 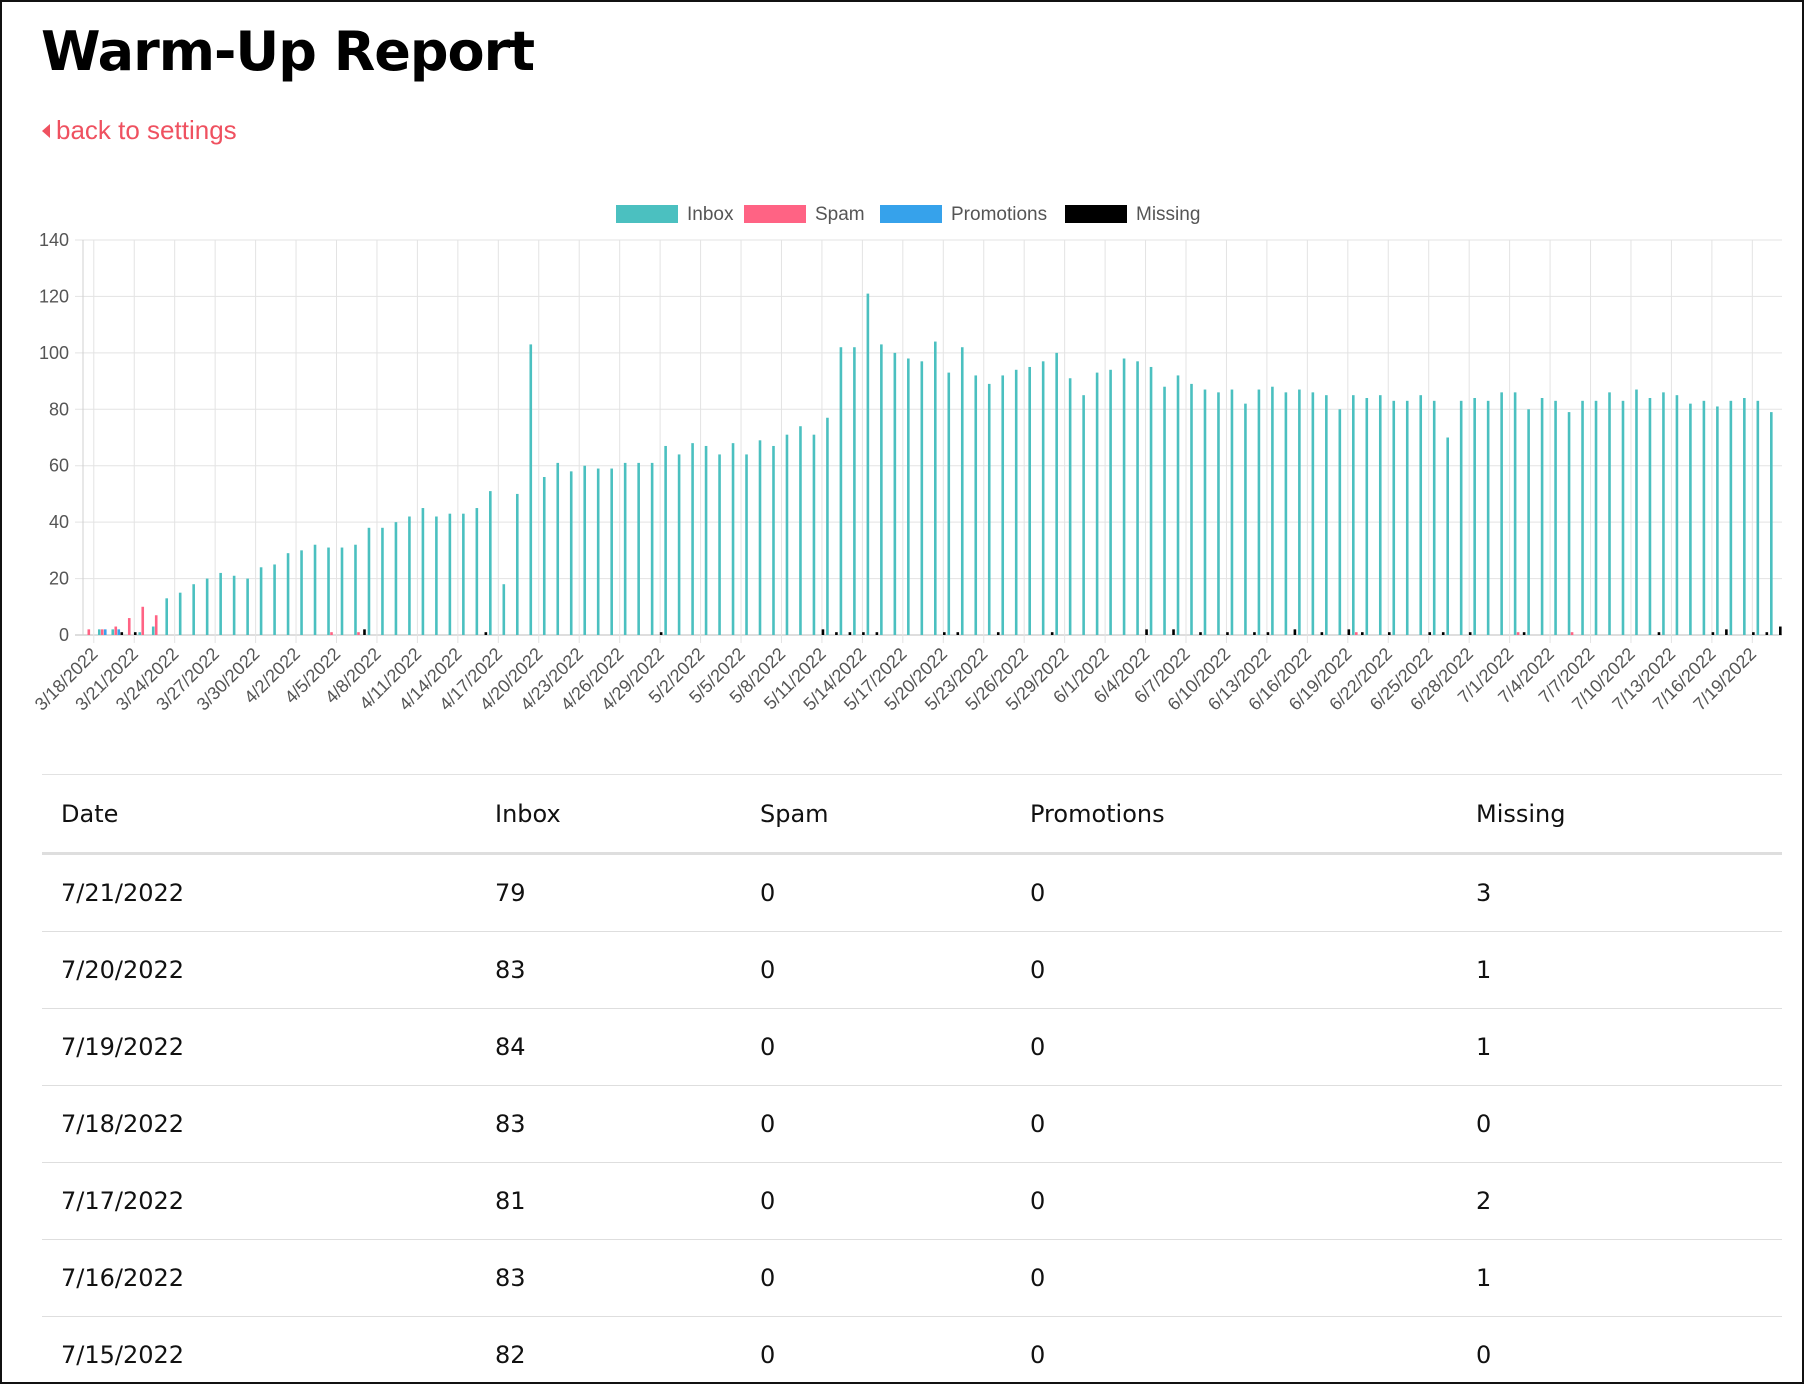 I want to click on table-row: 7/17/2022 81 0 0 2, so click(x=912, y=1201).